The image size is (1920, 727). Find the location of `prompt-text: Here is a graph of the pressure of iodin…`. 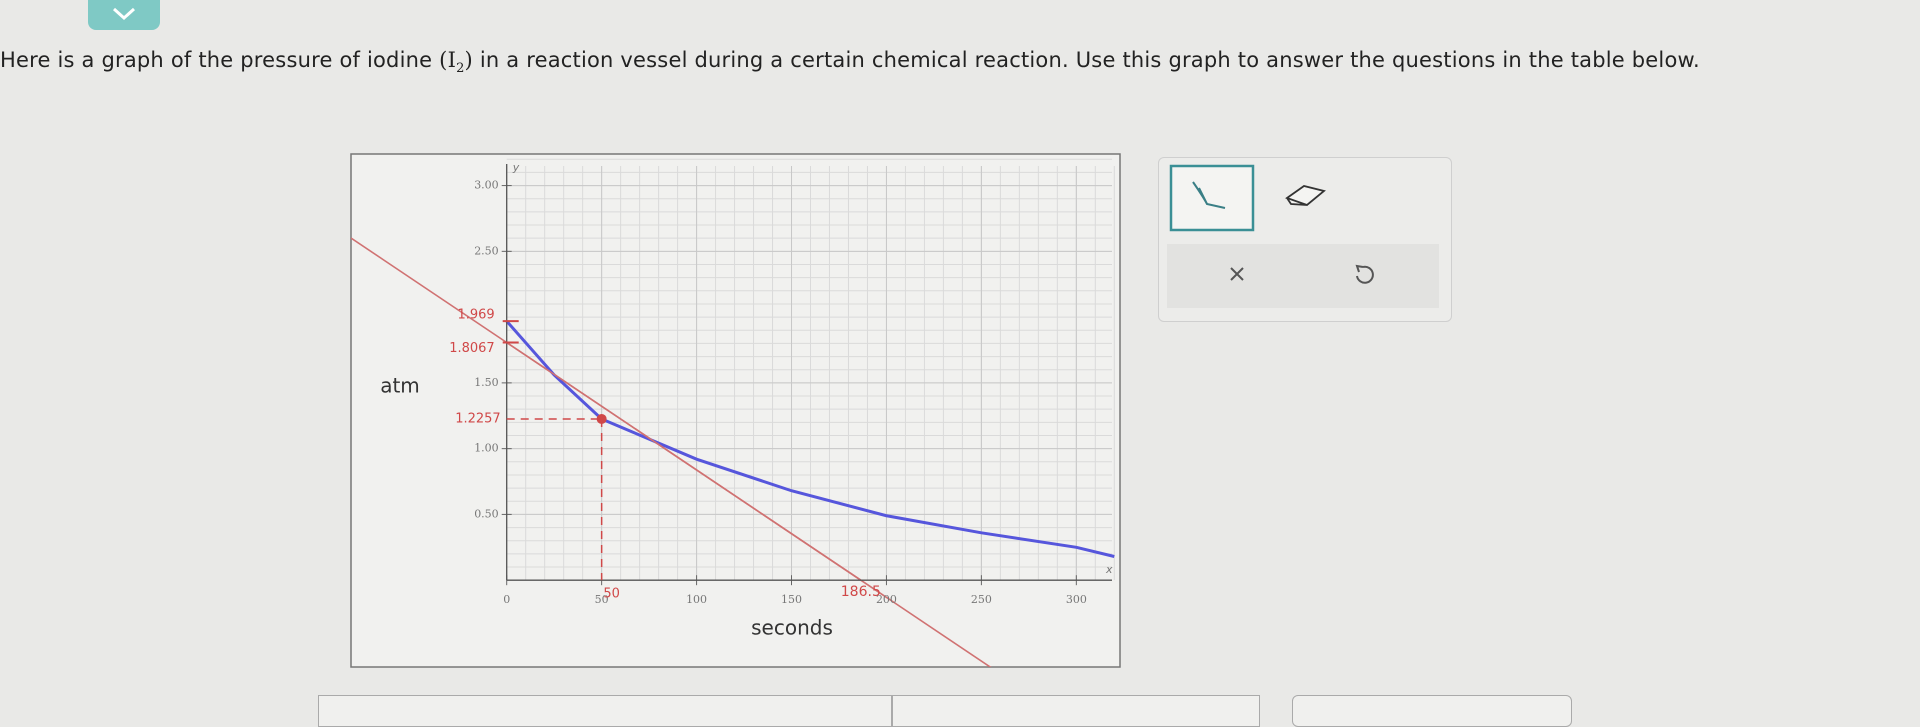

prompt-text: Here is a graph of the pressure of iodin… is located at coordinates (216, 60).